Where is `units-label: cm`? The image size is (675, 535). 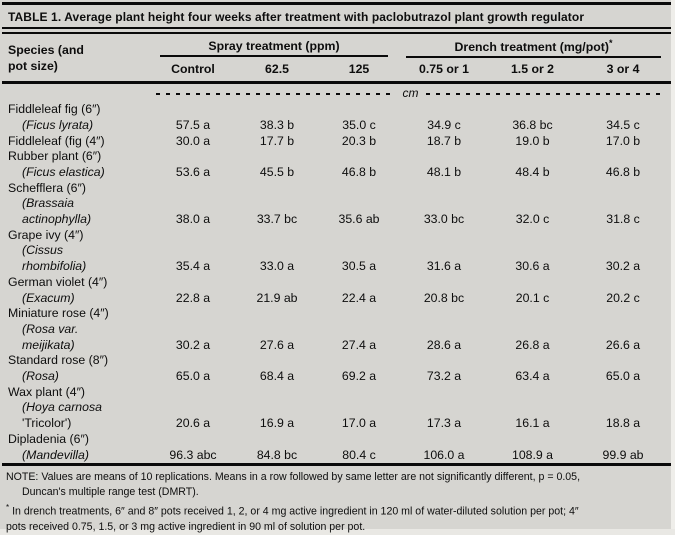 units-label: cm is located at coordinates (410, 93).